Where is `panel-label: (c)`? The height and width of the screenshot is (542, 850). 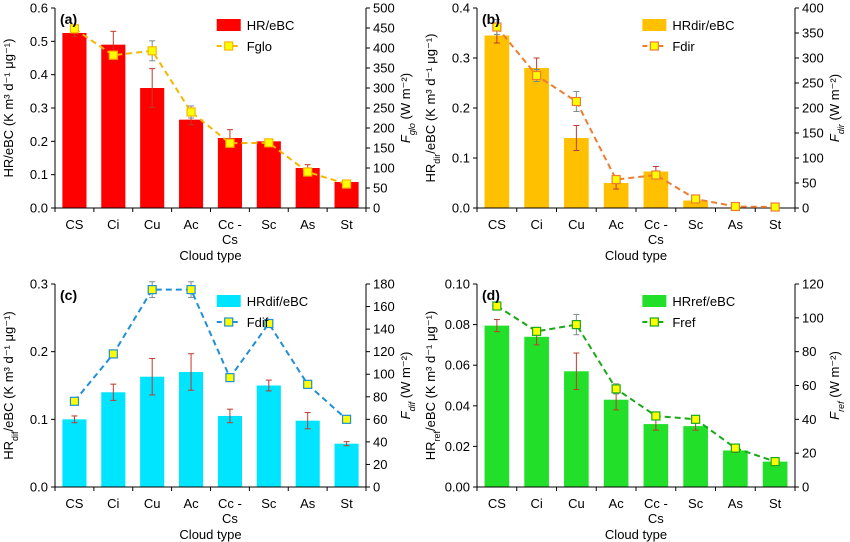
panel-label: (c) is located at coordinates (68, 295).